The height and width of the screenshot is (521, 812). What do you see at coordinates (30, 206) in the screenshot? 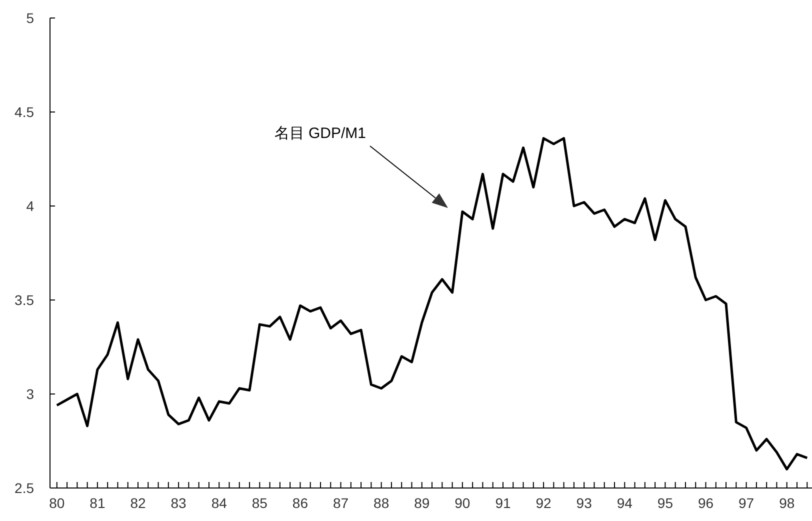
I see `y-tick-label: 4` at bounding box center [30, 206].